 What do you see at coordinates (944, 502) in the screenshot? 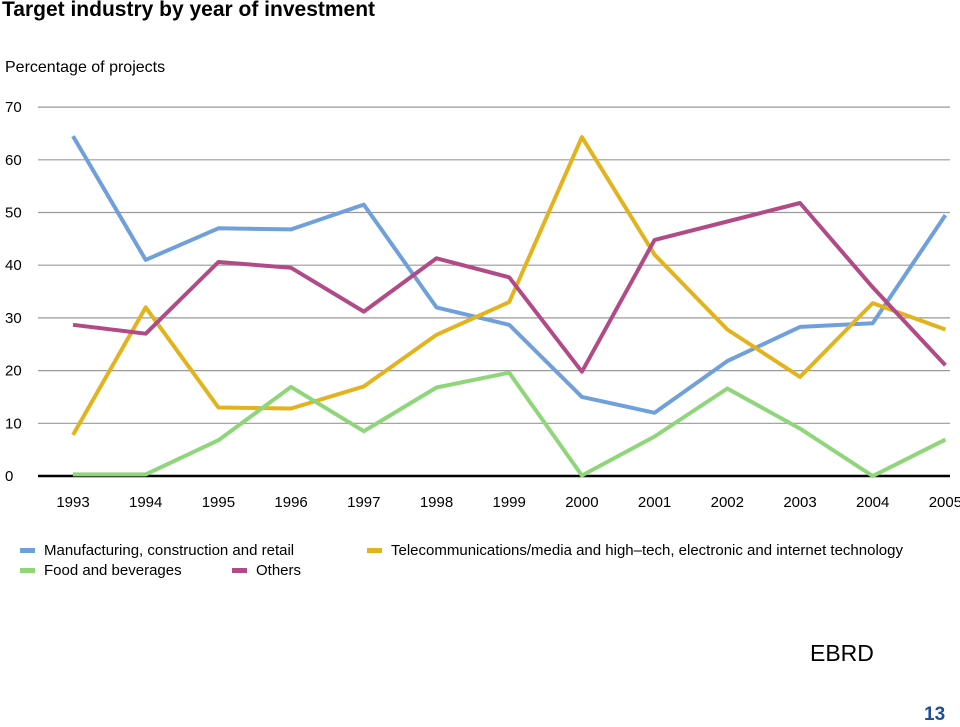
I see `x-tick-label: 2005` at bounding box center [944, 502].